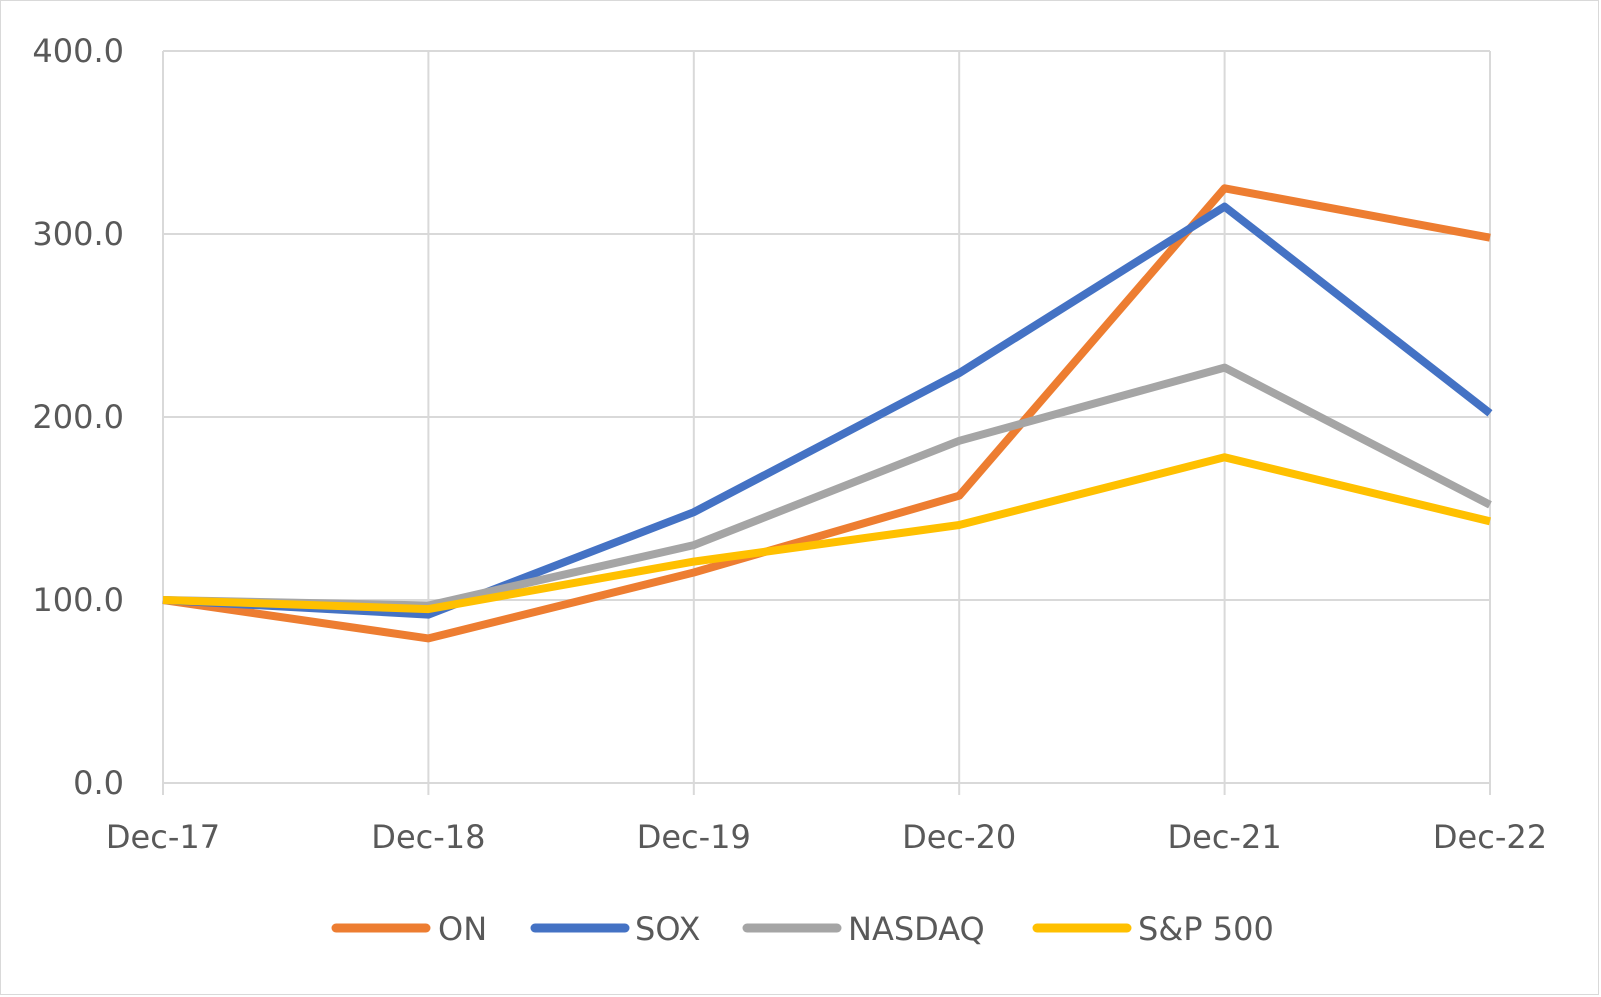 The image size is (1601, 997). I want to click on y-tick-label: 0.0, so click(98, 783).